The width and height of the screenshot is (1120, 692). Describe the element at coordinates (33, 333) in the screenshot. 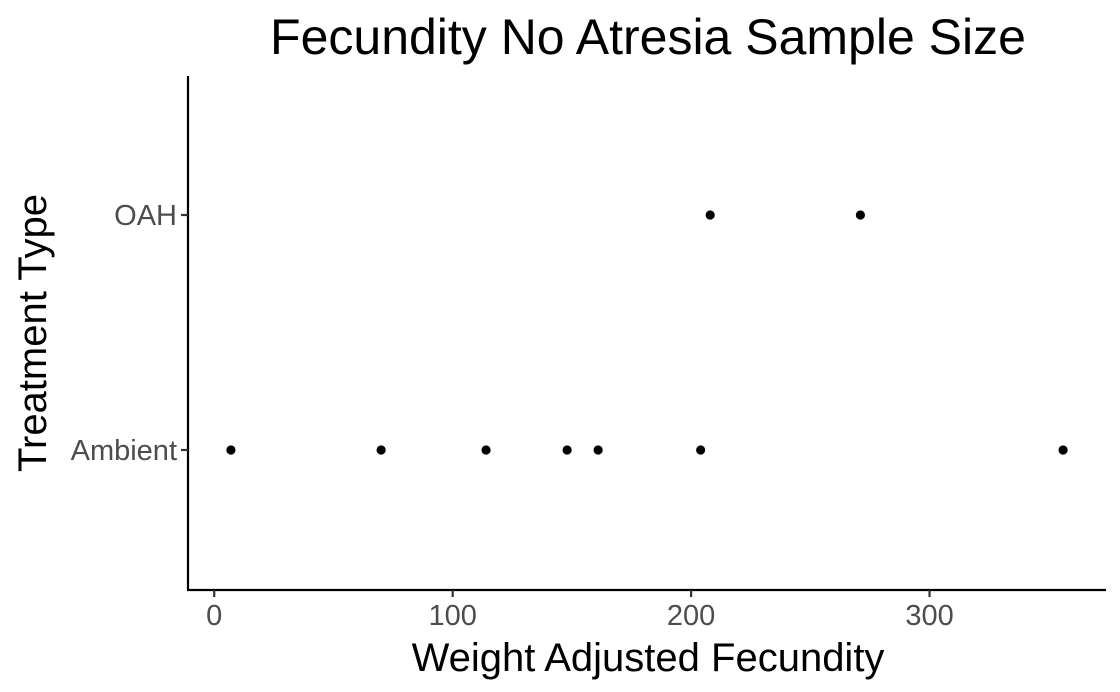

I see `y-axis-label: Treatment Type` at that location.